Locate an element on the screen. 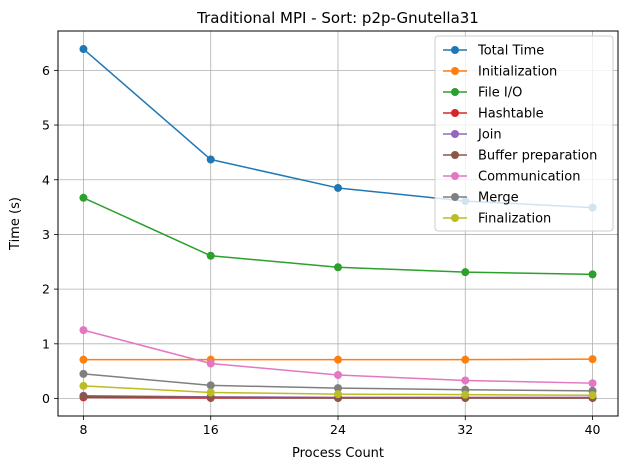 Image resolution: width=630 pixels, height=475 pixels. legend-item: Finalization is located at coordinates (497, 219).